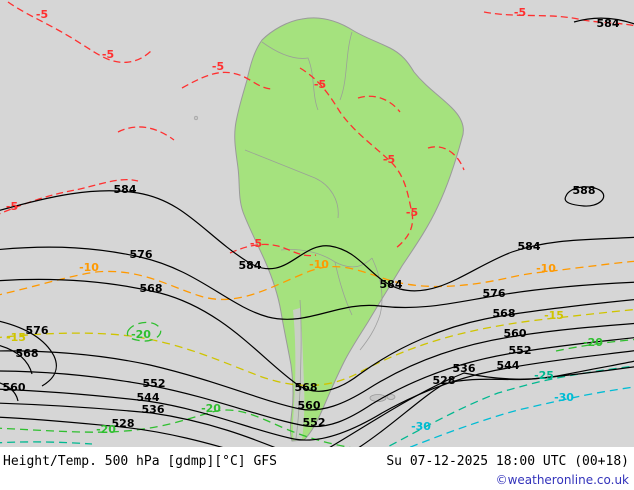 This screenshot has height=490, width=634. What do you see at coordinates (507, 461) in the screenshot?
I see `map-datetime: Su 07-12-2025 18:00 UTC (00+18)` at bounding box center [507, 461].